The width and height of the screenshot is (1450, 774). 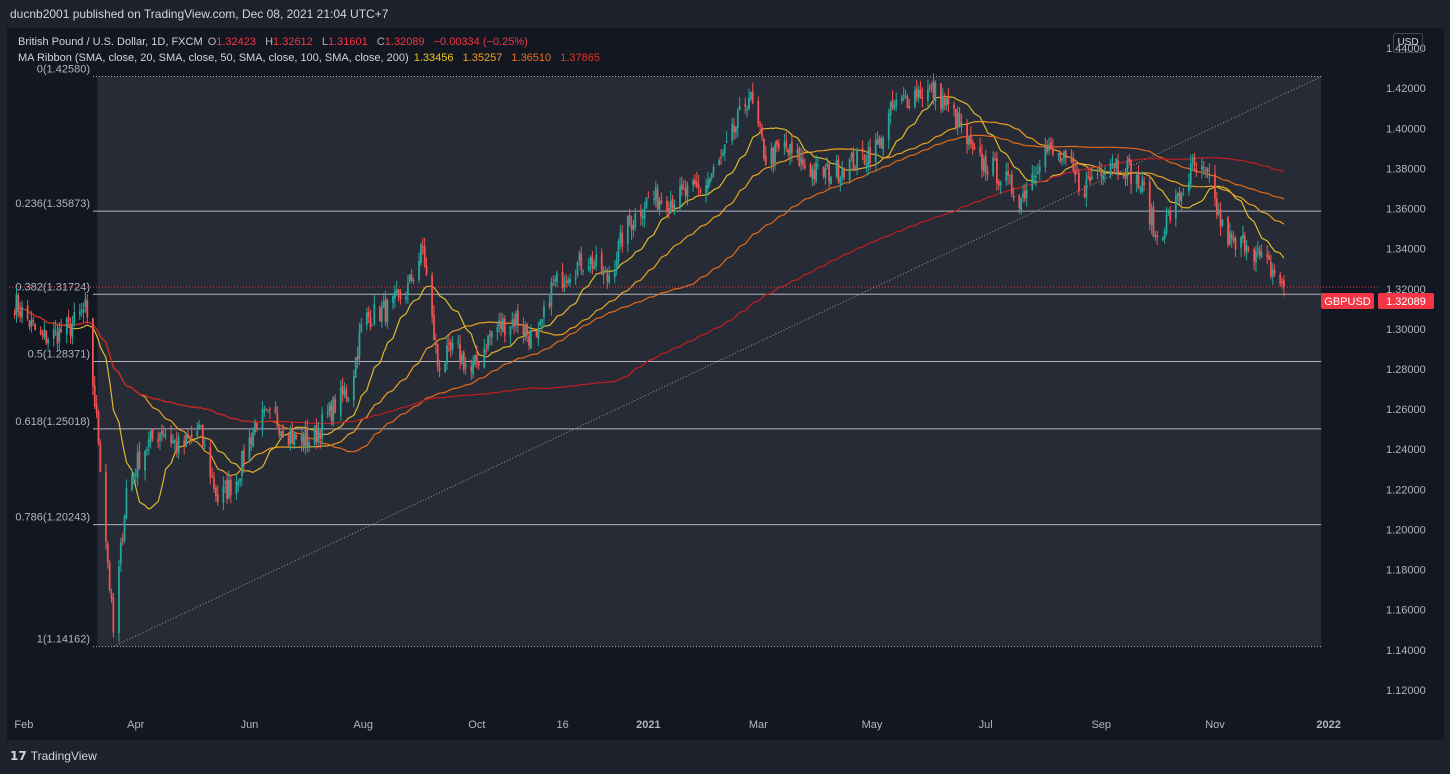 What do you see at coordinates (1406, 490) in the screenshot?
I see `price-tick-label: 1.22000` at bounding box center [1406, 490].